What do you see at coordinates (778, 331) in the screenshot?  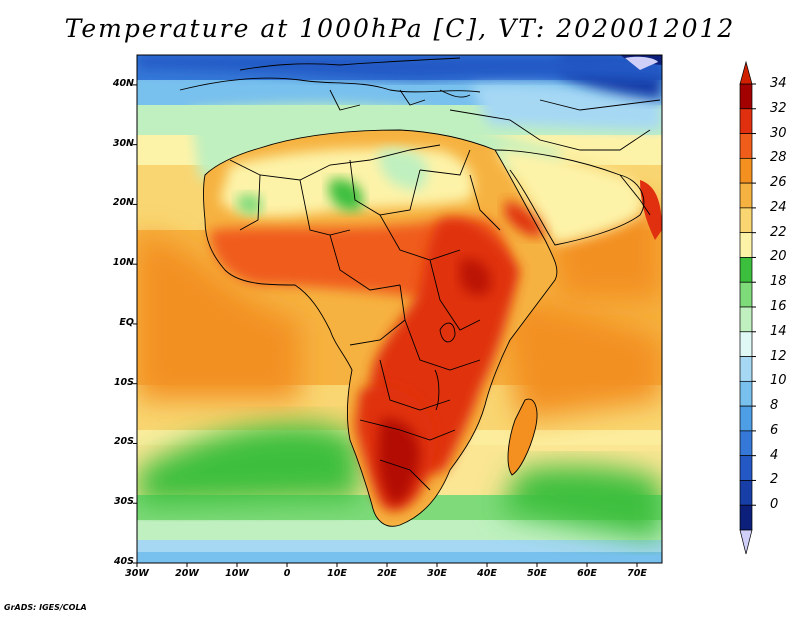 I see `colorbar-label: 14` at bounding box center [778, 331].